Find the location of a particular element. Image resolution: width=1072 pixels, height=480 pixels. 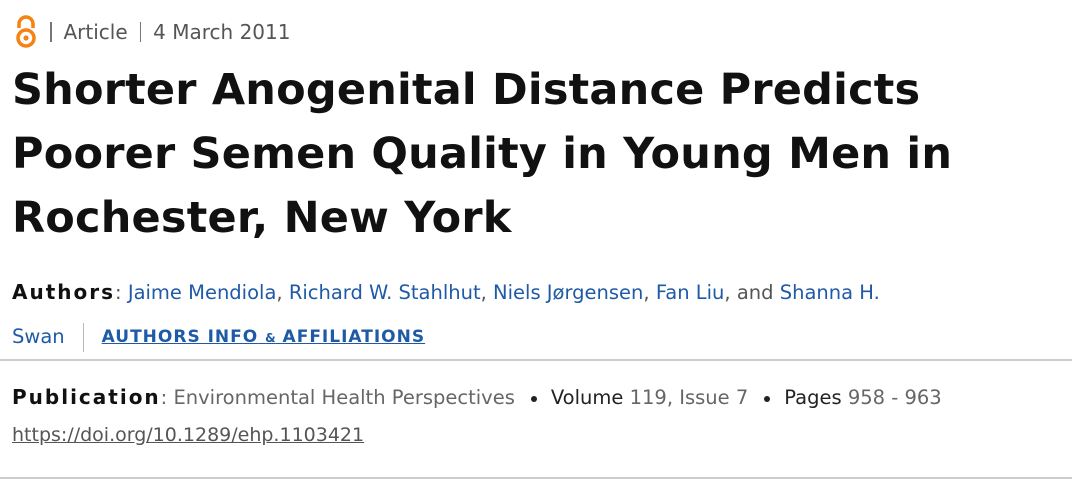

article-type: Article is located at coordinates (95, 32).